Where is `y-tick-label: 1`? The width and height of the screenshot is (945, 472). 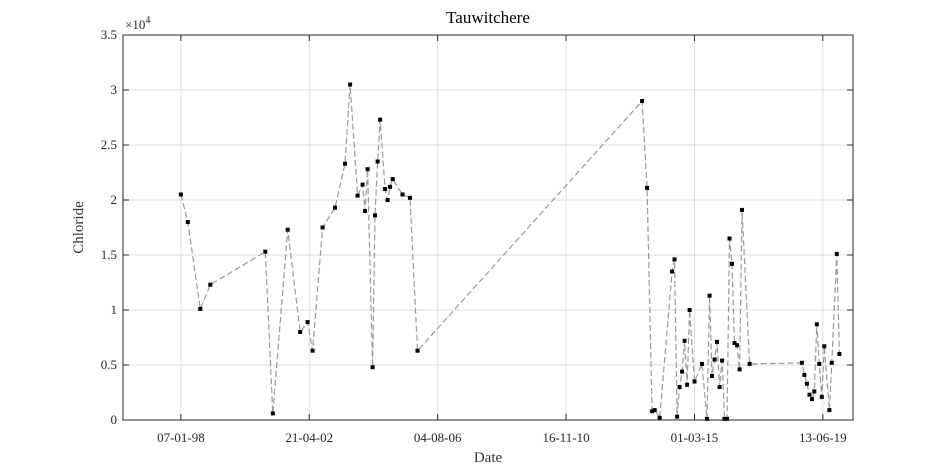 y-tick-label: 1 is located at coordinates (114, 309).